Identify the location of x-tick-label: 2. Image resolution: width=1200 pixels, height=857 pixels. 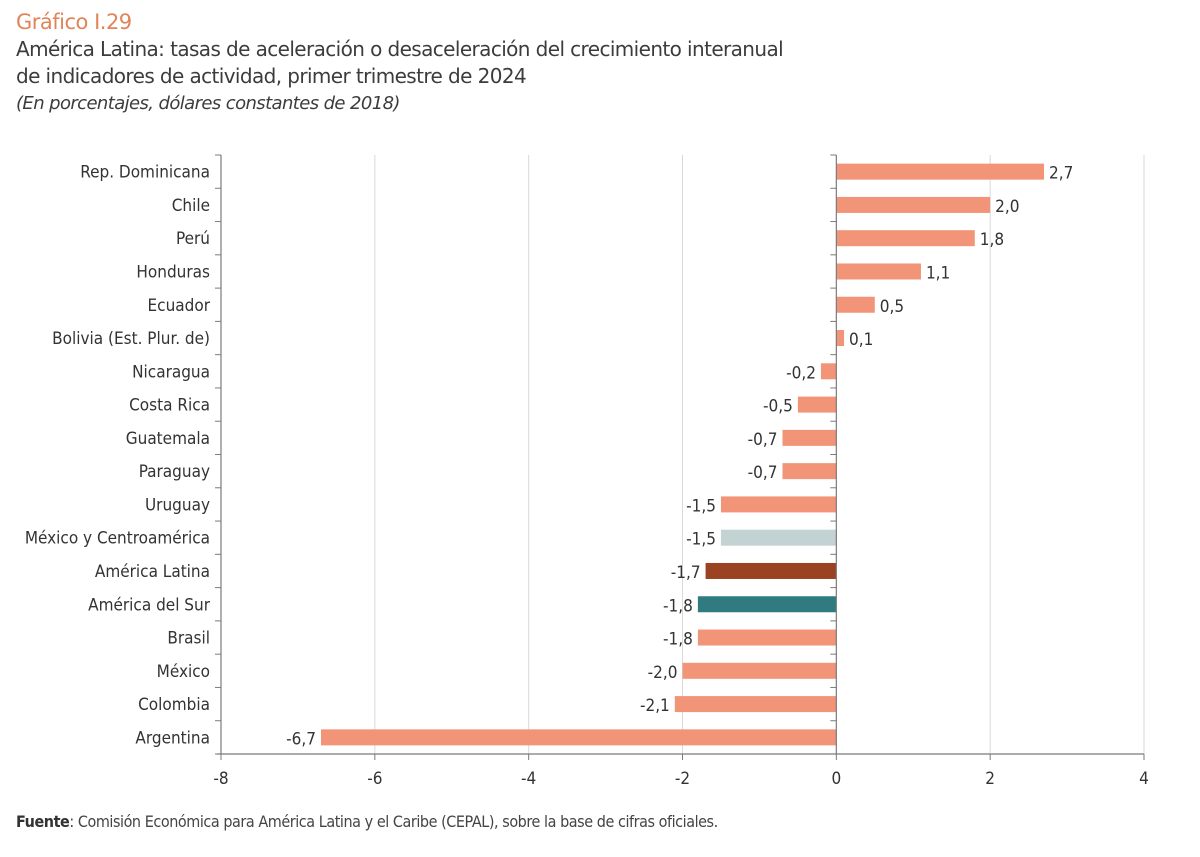
(990, 779).